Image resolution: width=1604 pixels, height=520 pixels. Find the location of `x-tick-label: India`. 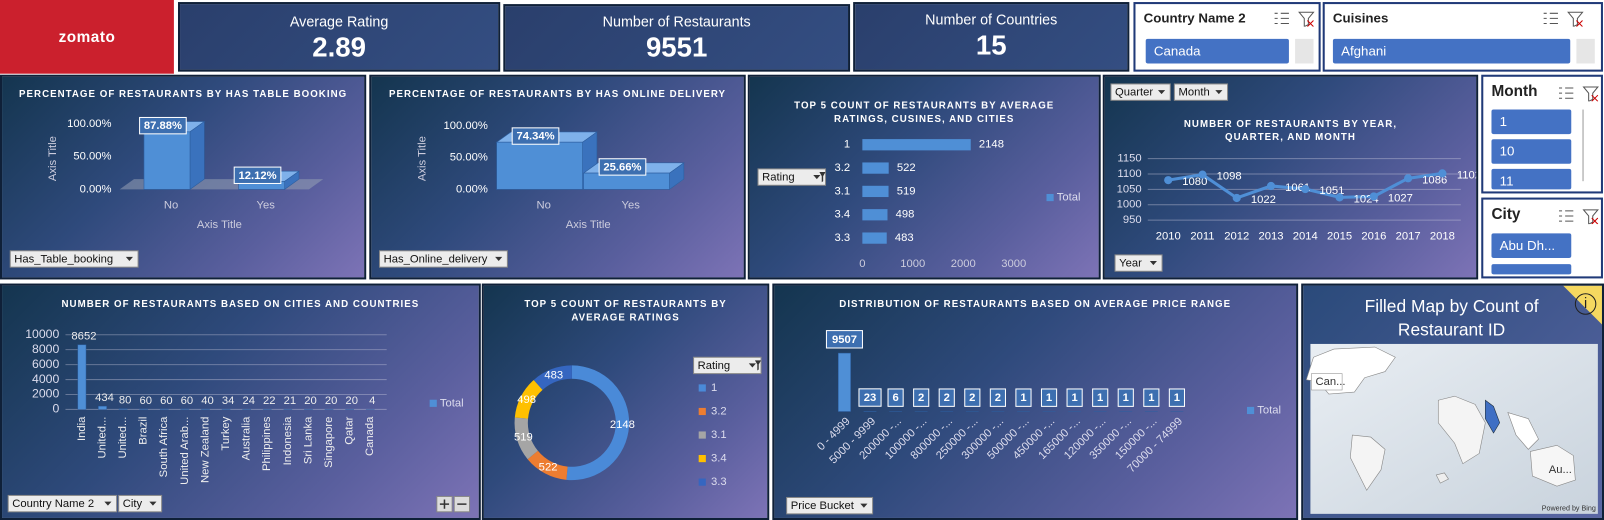

x-tick-label: India is located at coordinates (82, 428).